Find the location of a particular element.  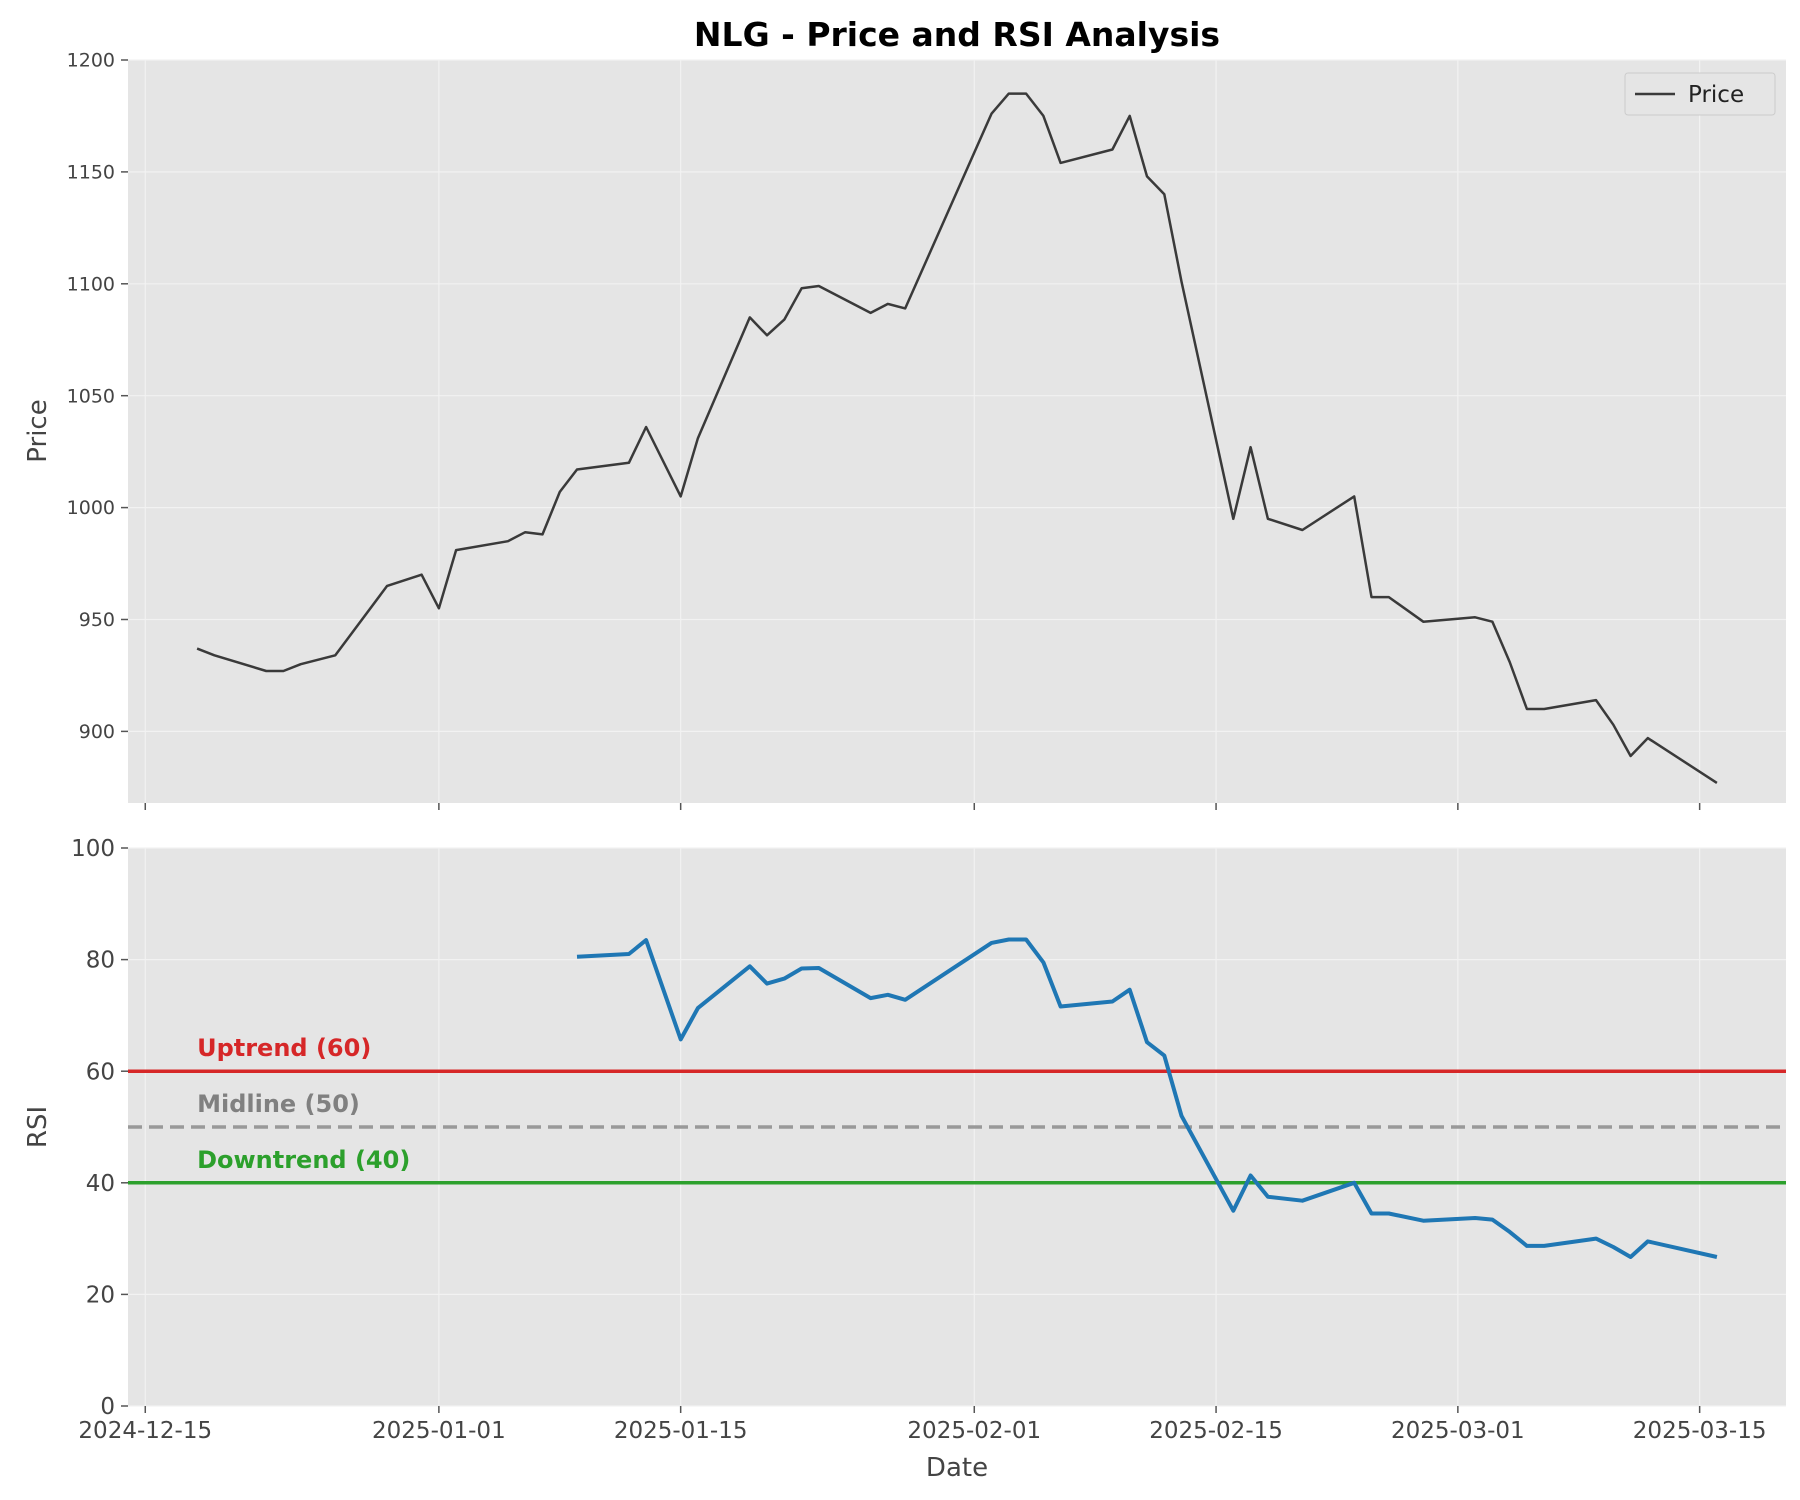

price-y-ticks: 900 950 1000 1050 1100 1150 1200 is located at coordinates (97, 396).